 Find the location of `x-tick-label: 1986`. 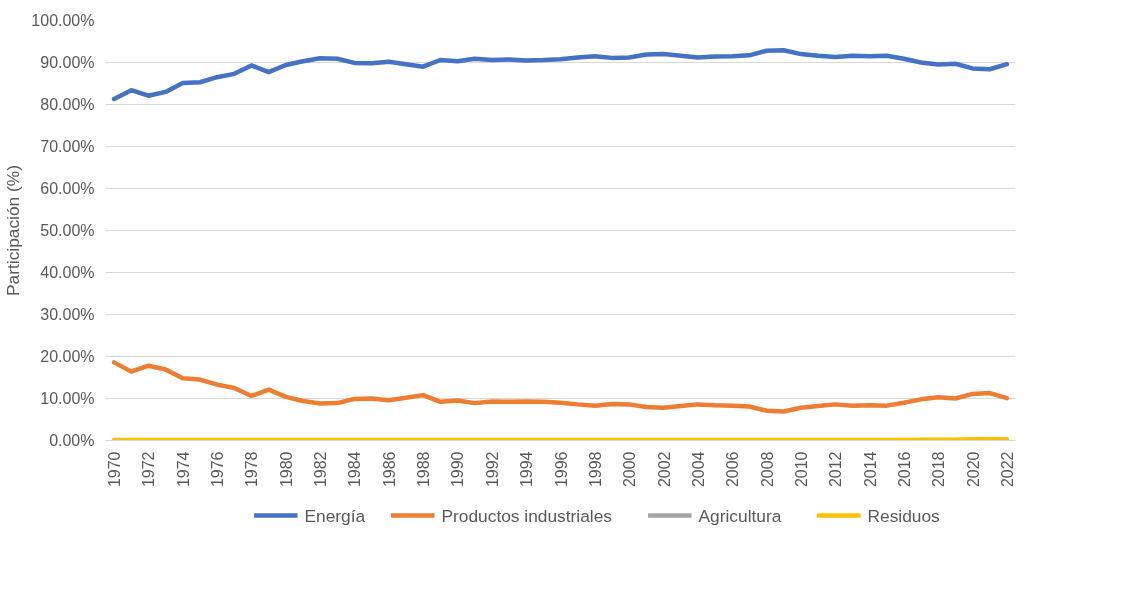

x-tick-label: 1986 is located at coordinates (389, 469).